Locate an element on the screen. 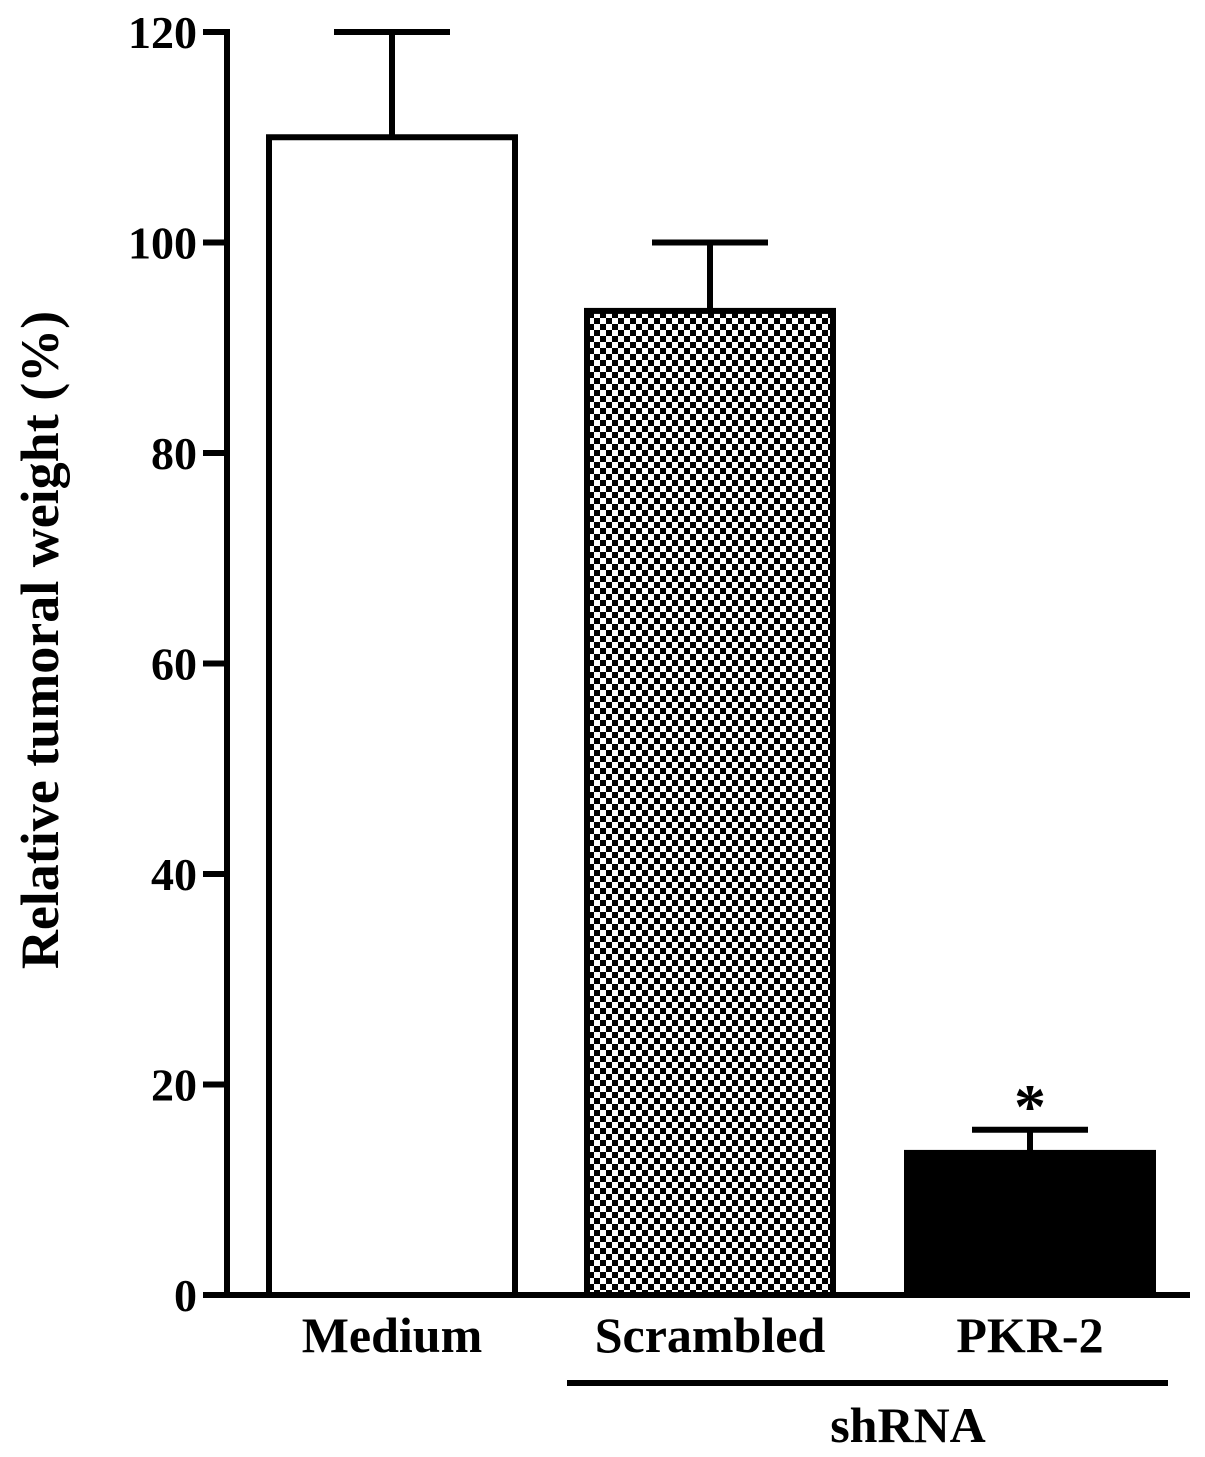 Image resolution: width=1205 pixels, height=1457 pixels. y-tick-label-100: 100 is located at coordinates (162, 243).